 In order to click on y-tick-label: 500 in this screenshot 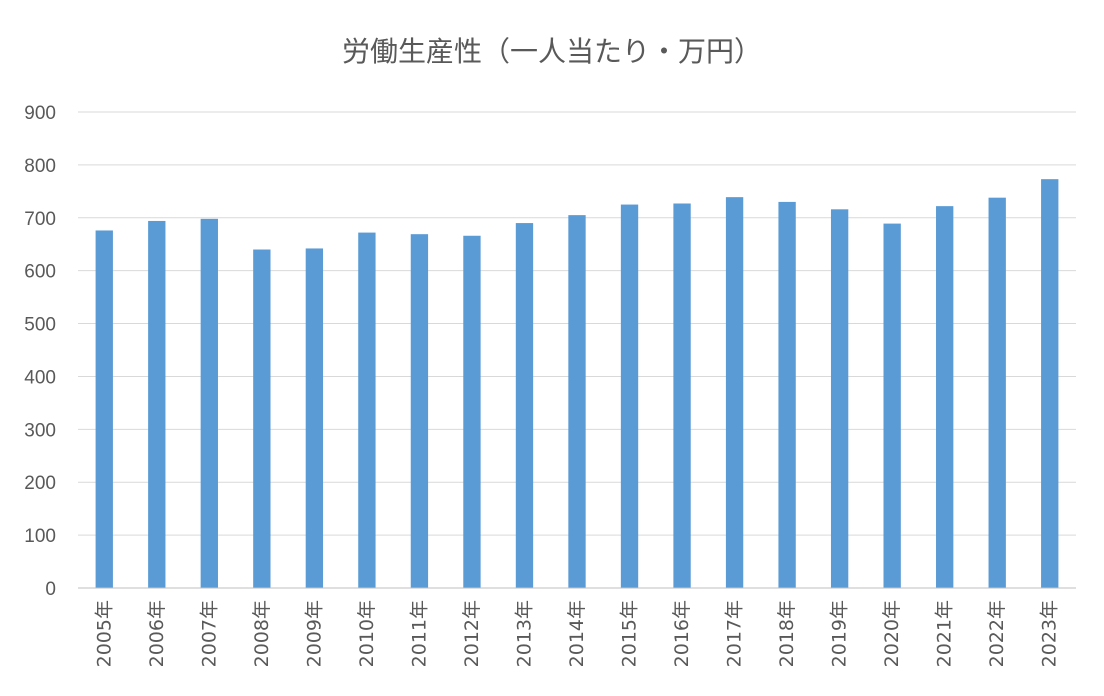, I will do `click(40, 325)`.